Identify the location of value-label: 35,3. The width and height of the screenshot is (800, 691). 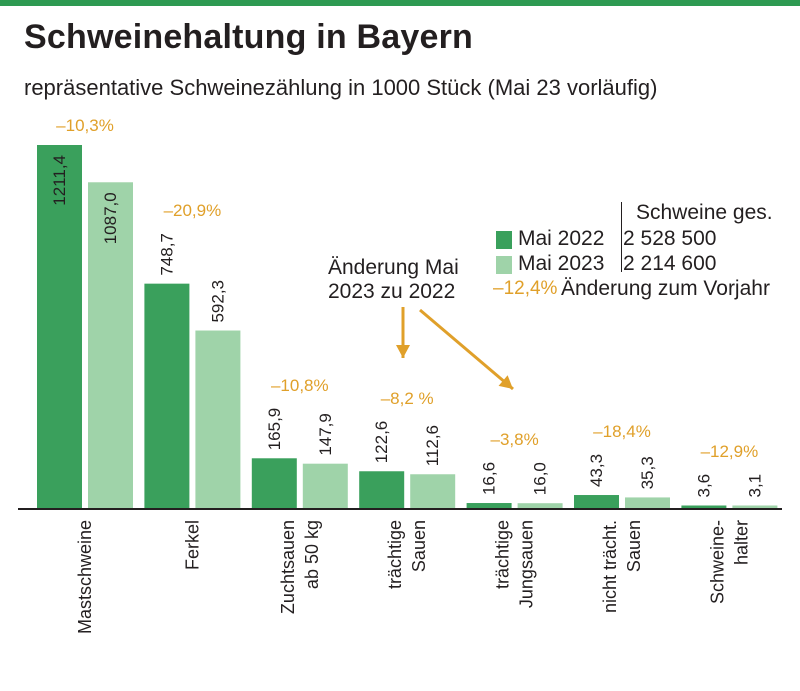
(647, 472).